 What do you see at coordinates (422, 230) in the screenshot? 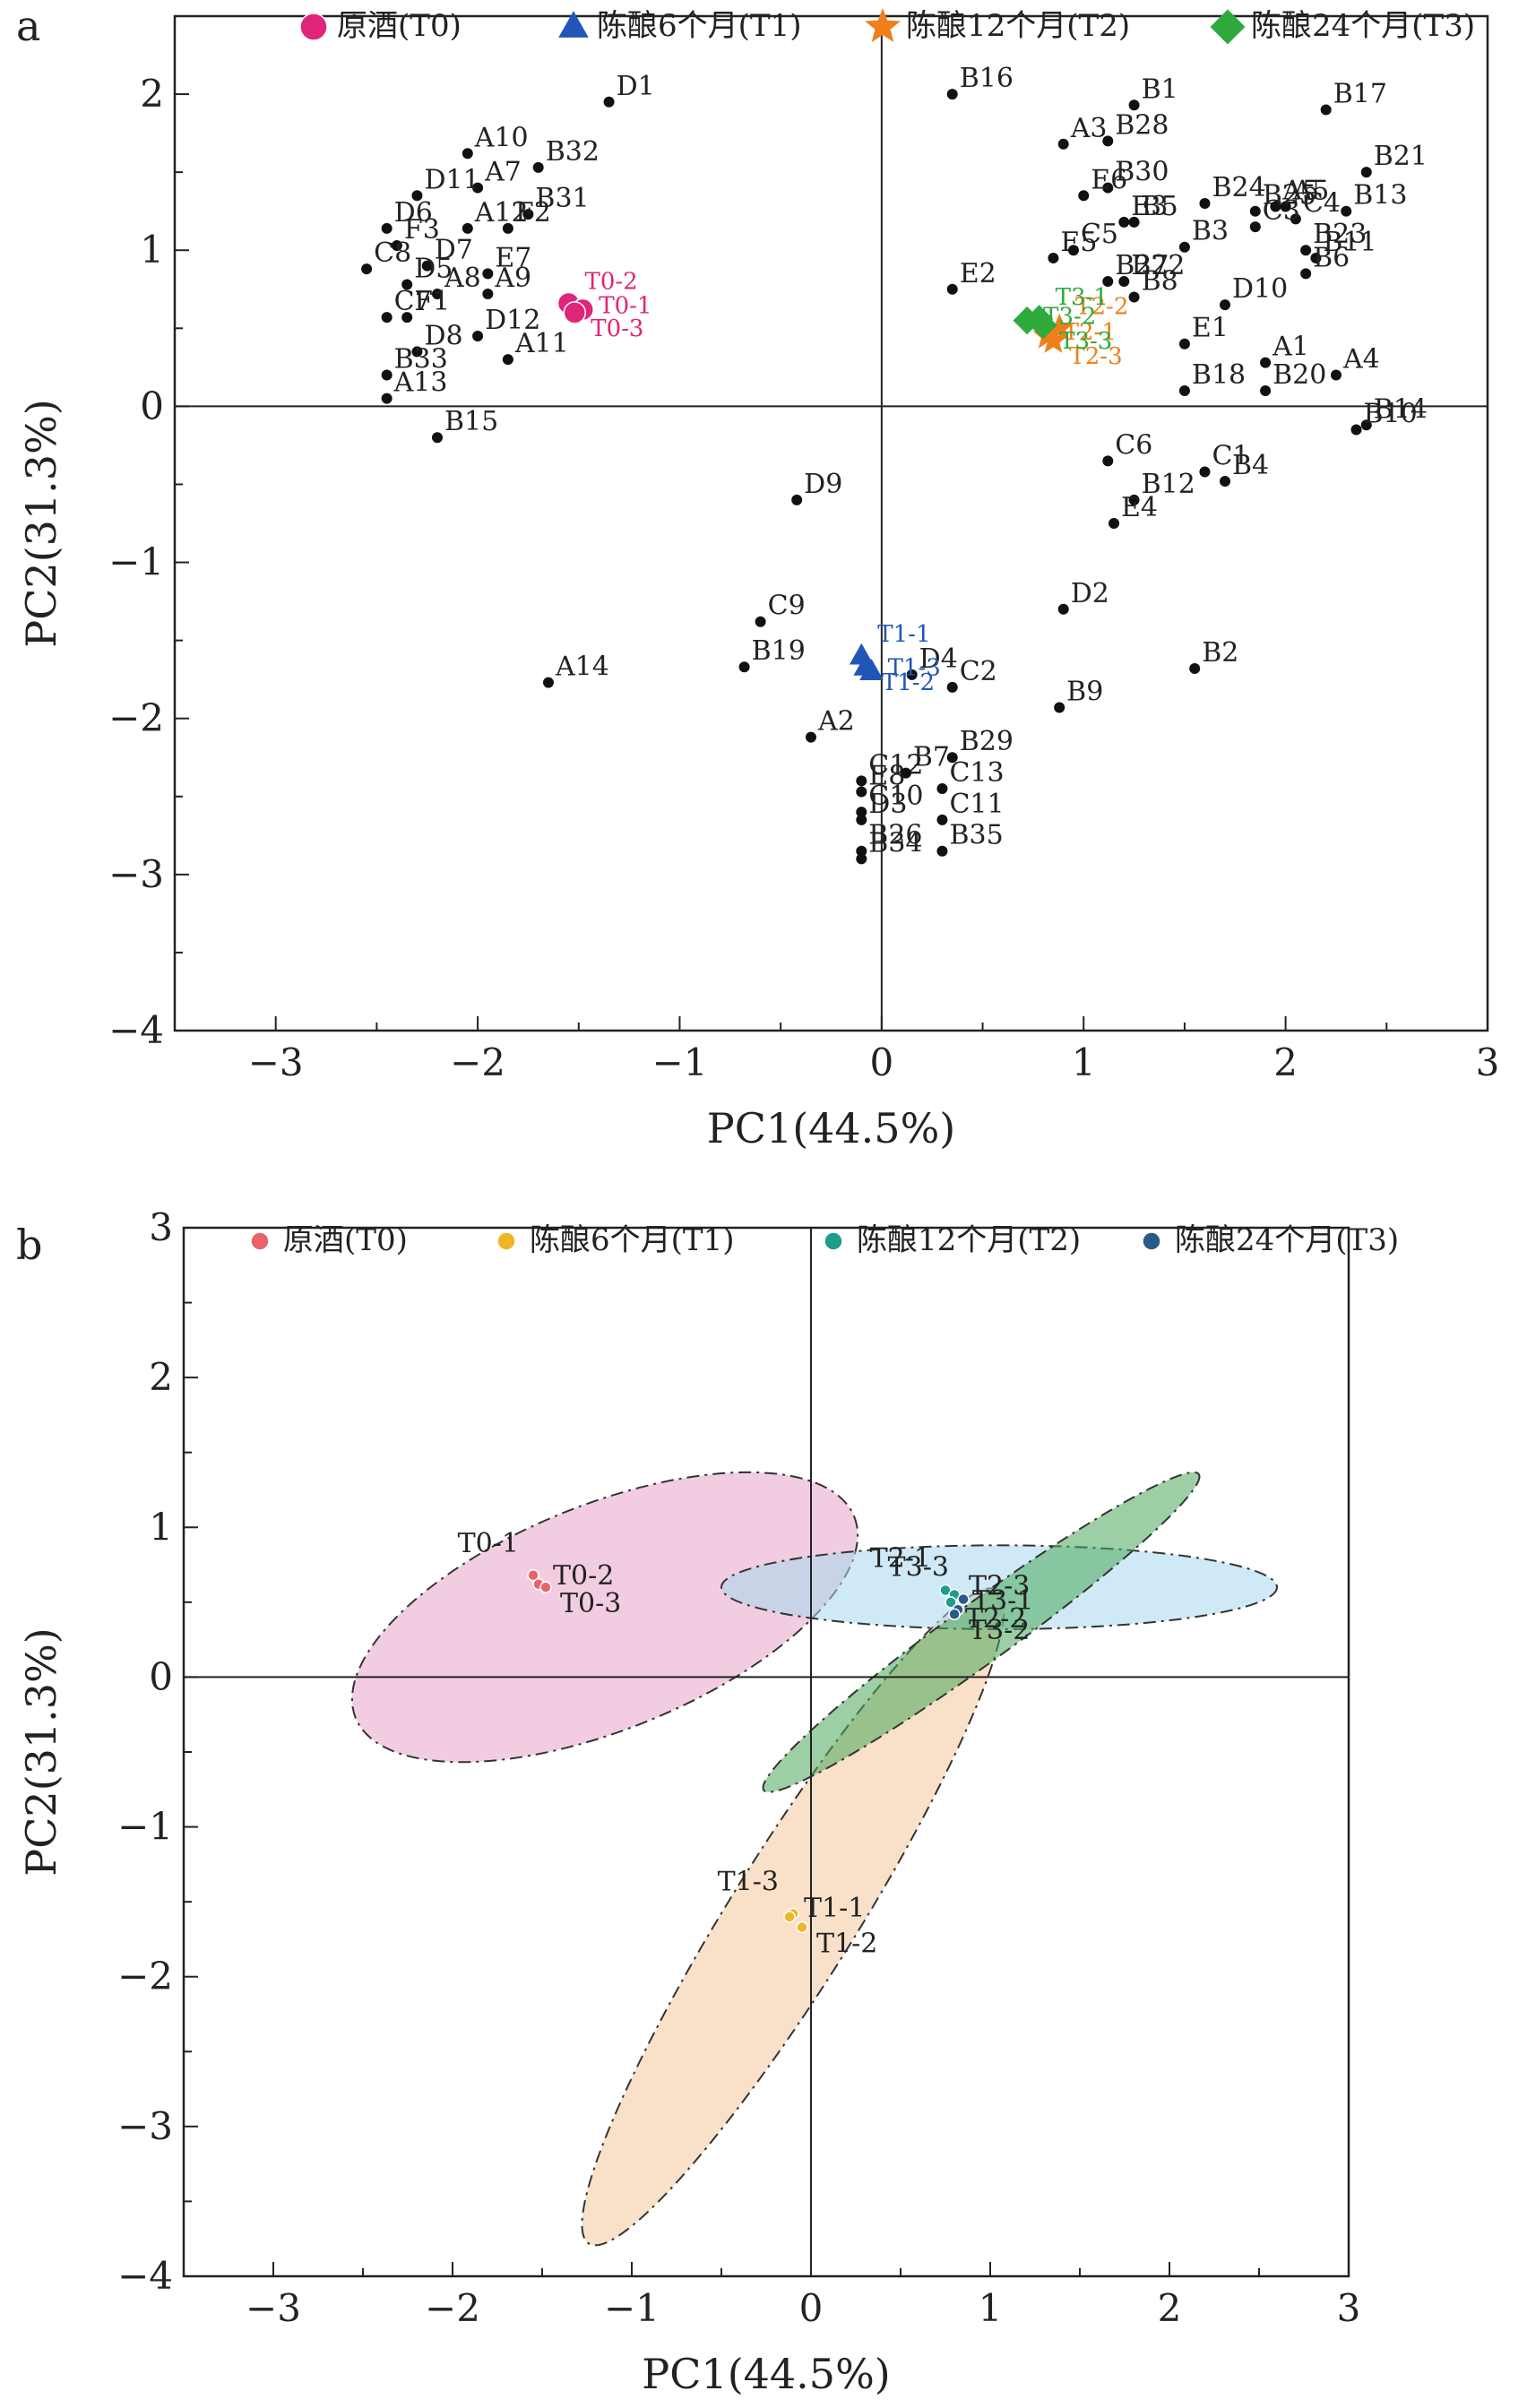
I see `variable-label: F3` at bounding box center [422, 230].